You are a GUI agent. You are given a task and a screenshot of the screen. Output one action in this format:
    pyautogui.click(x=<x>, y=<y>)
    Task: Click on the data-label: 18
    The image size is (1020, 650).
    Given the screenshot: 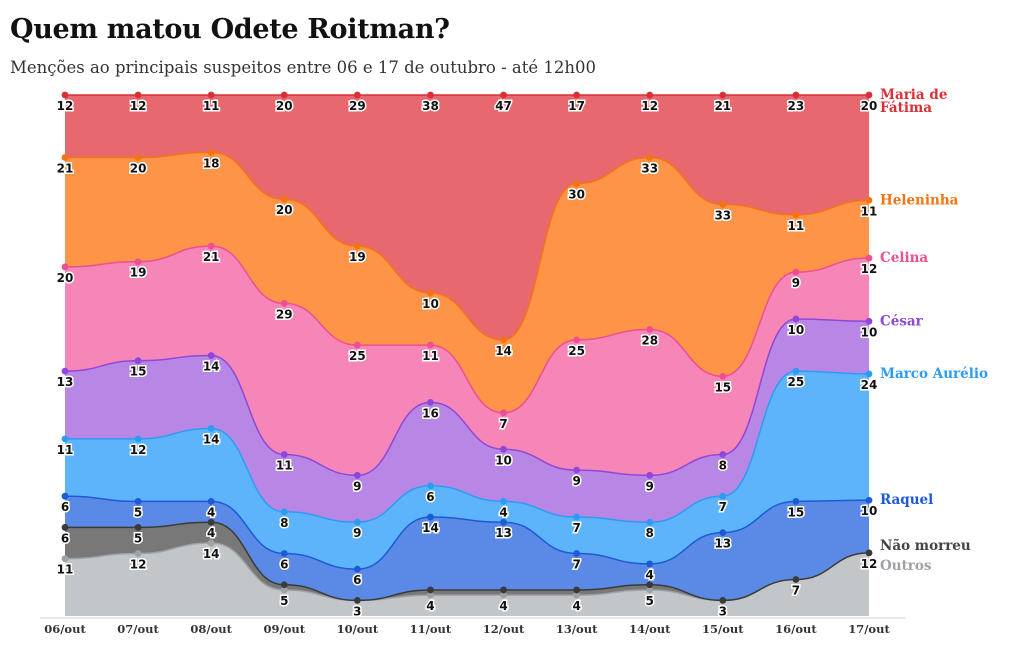 What is the action you would take?
    pyautogui.click(x=211, y=163)
    